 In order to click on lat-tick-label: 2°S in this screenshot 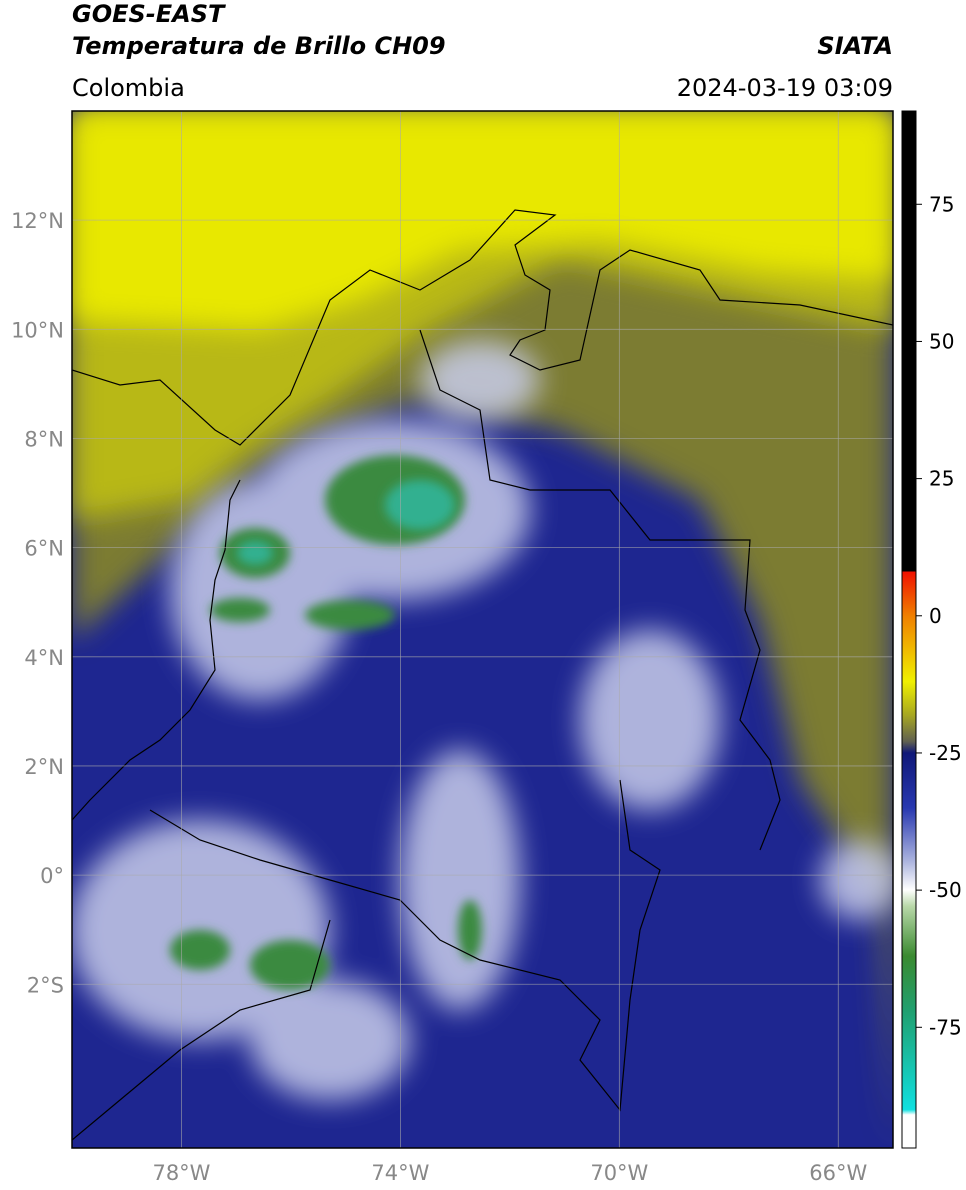, I will do `click(45, 985)`.